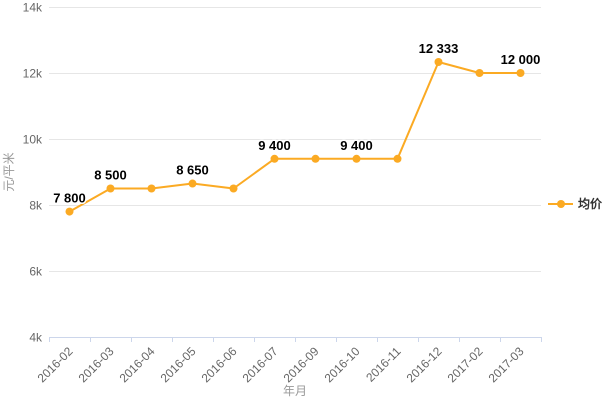  I want to click on data-point-label: 12 000, so click(521, 59).